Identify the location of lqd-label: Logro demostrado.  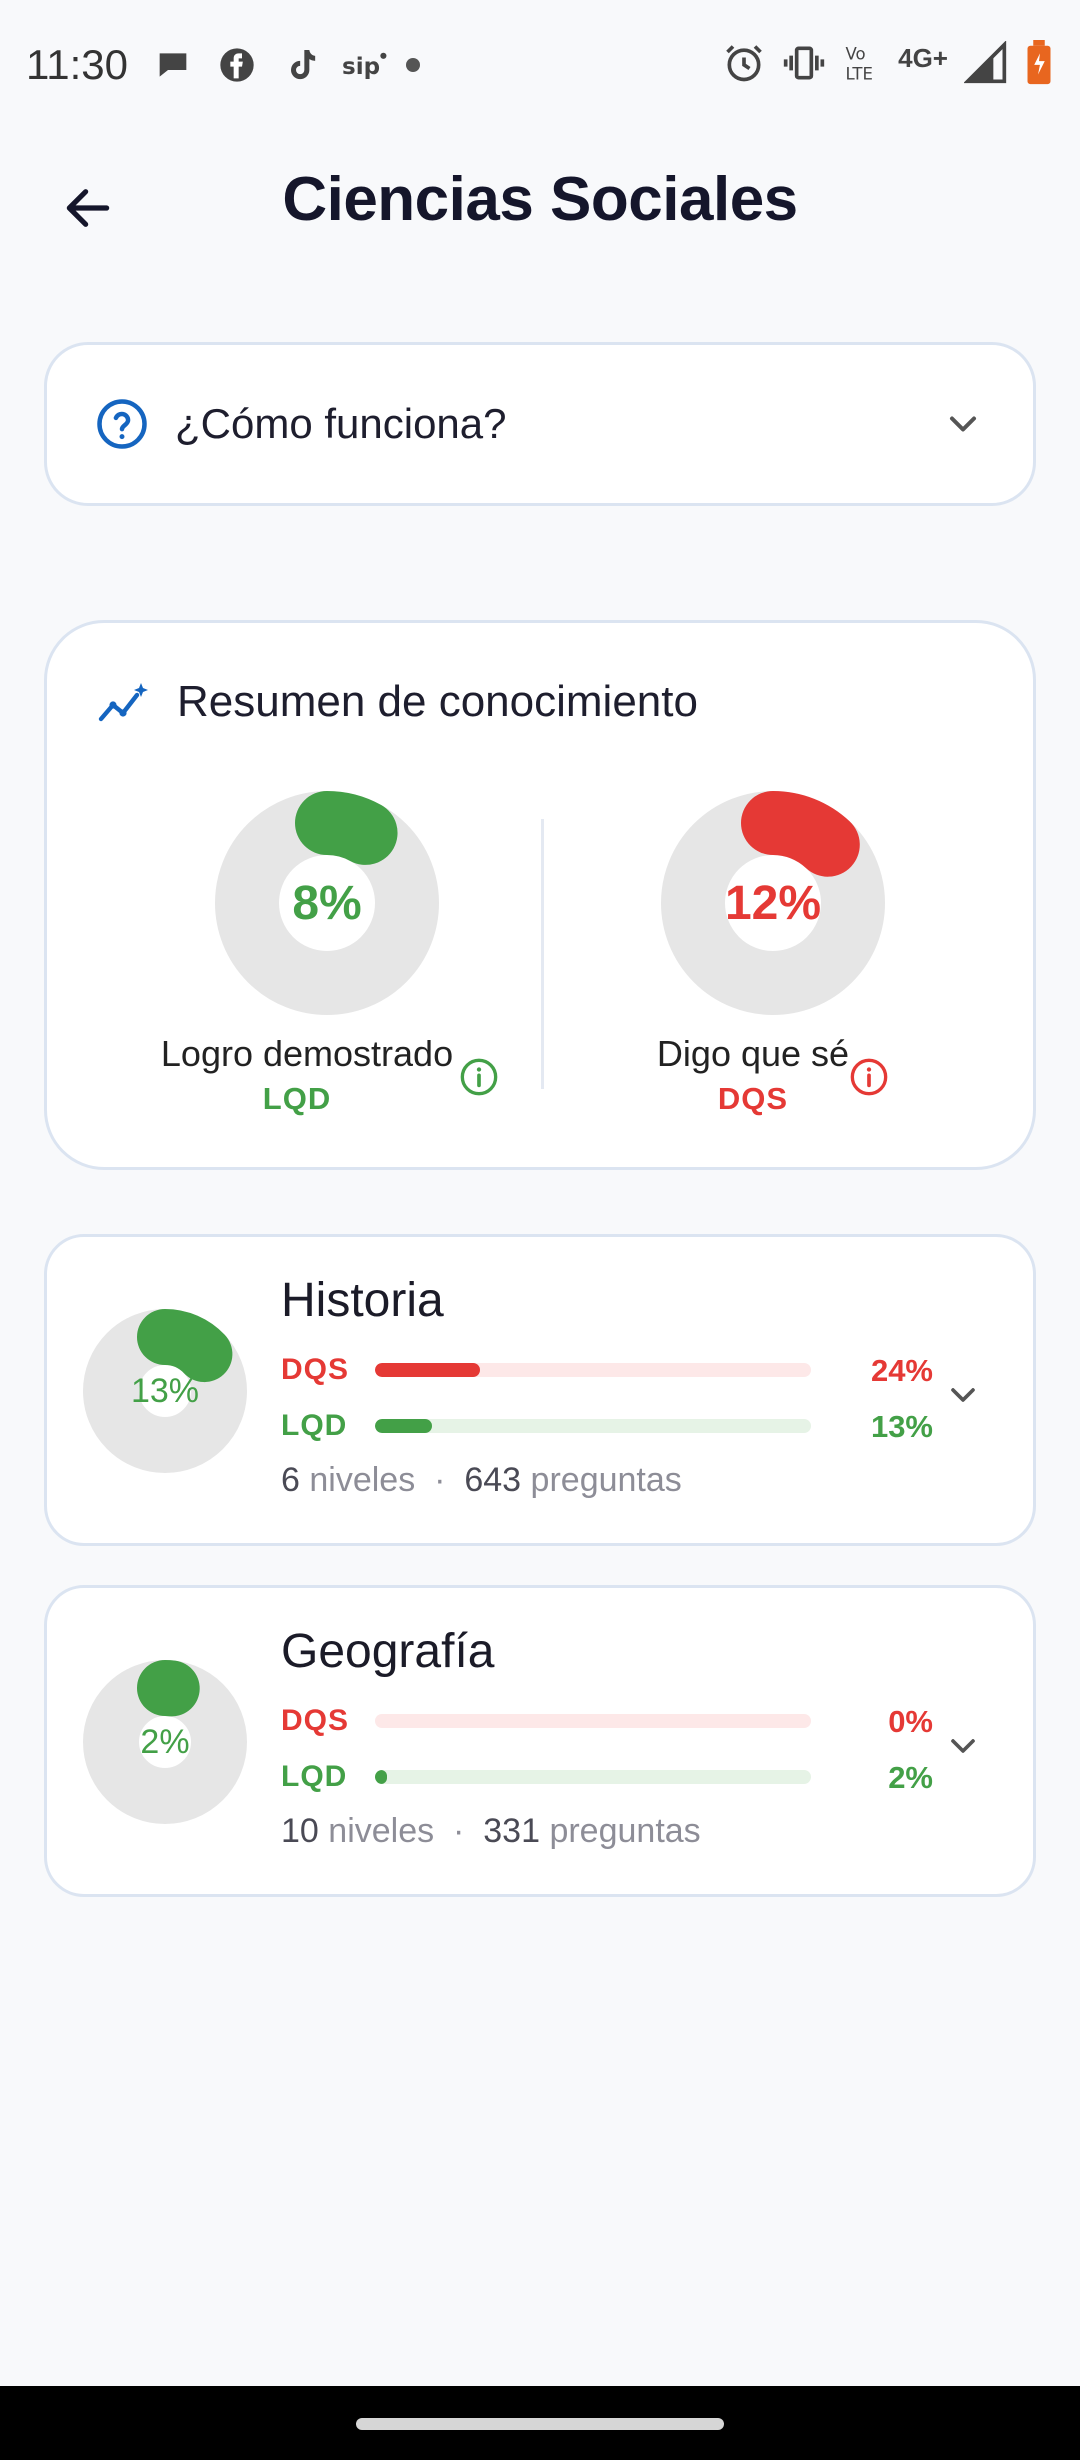
(307, 1053).